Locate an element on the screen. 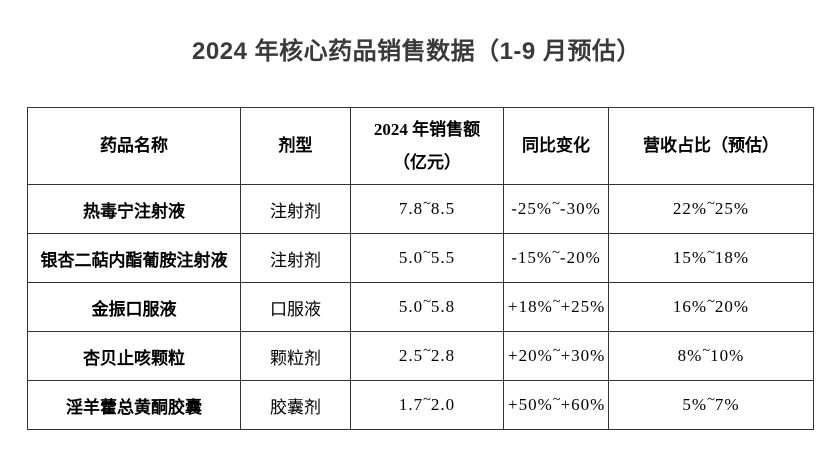  cell-revenue-share: 16%~20% is located at coordinates (711, 307).